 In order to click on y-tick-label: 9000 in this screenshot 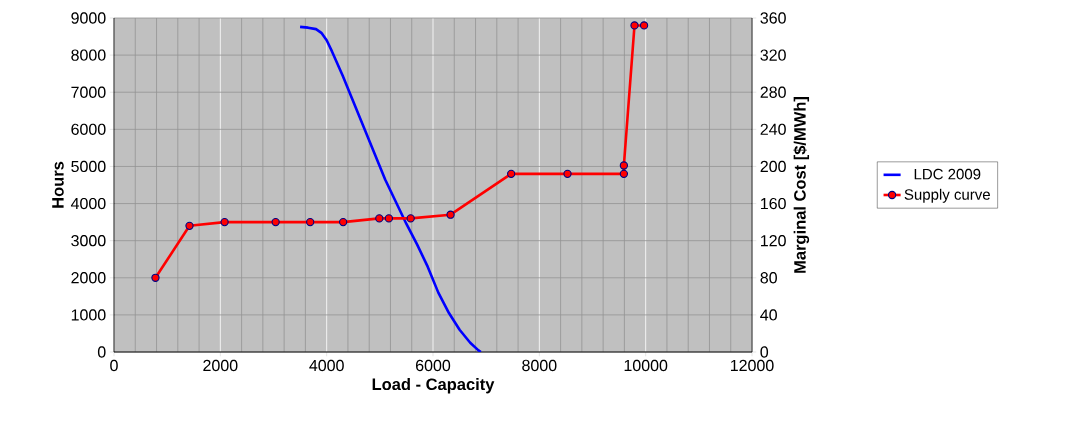, I will do `click(88, 18)`.